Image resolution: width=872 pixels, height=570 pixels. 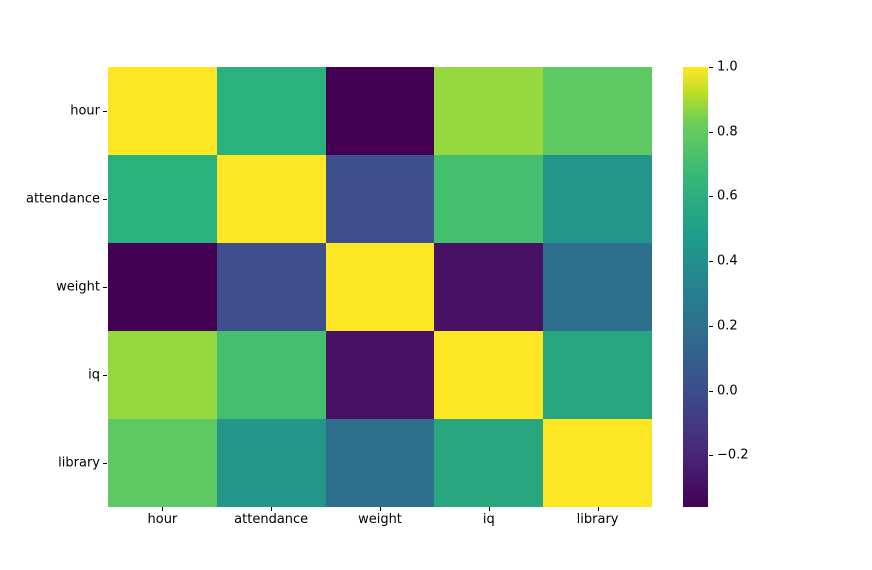 What do you see at coordinates (162, 199) in the screenshot?
I see `heatmap-cell-attendance-hour` at bounding box center [162, 199].